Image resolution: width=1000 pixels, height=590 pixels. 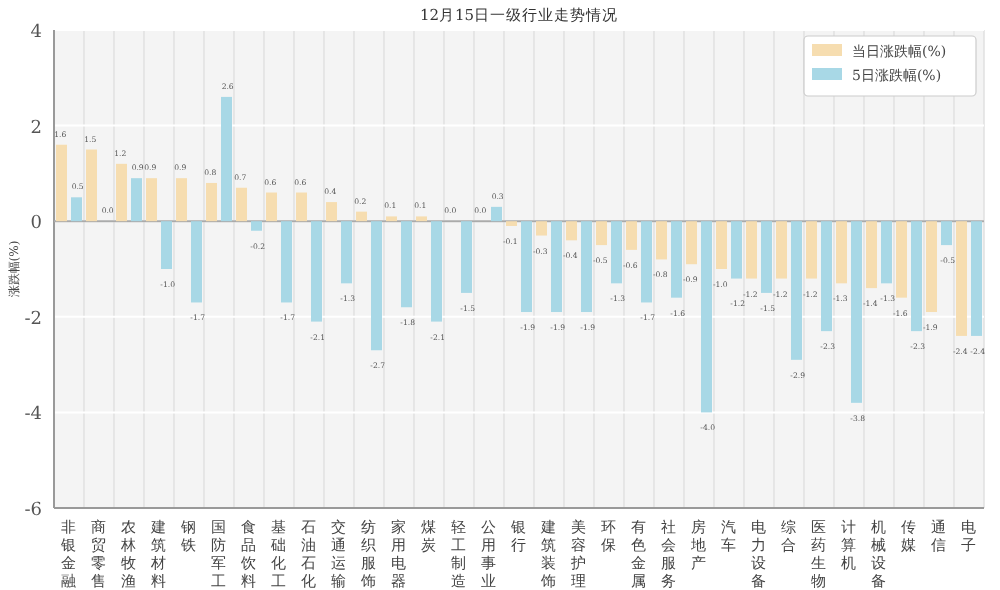 What do you see at coordinates (36, 128) in the screenshot?
I see `y-tick-label: 2` at bounding box center [36, 128].